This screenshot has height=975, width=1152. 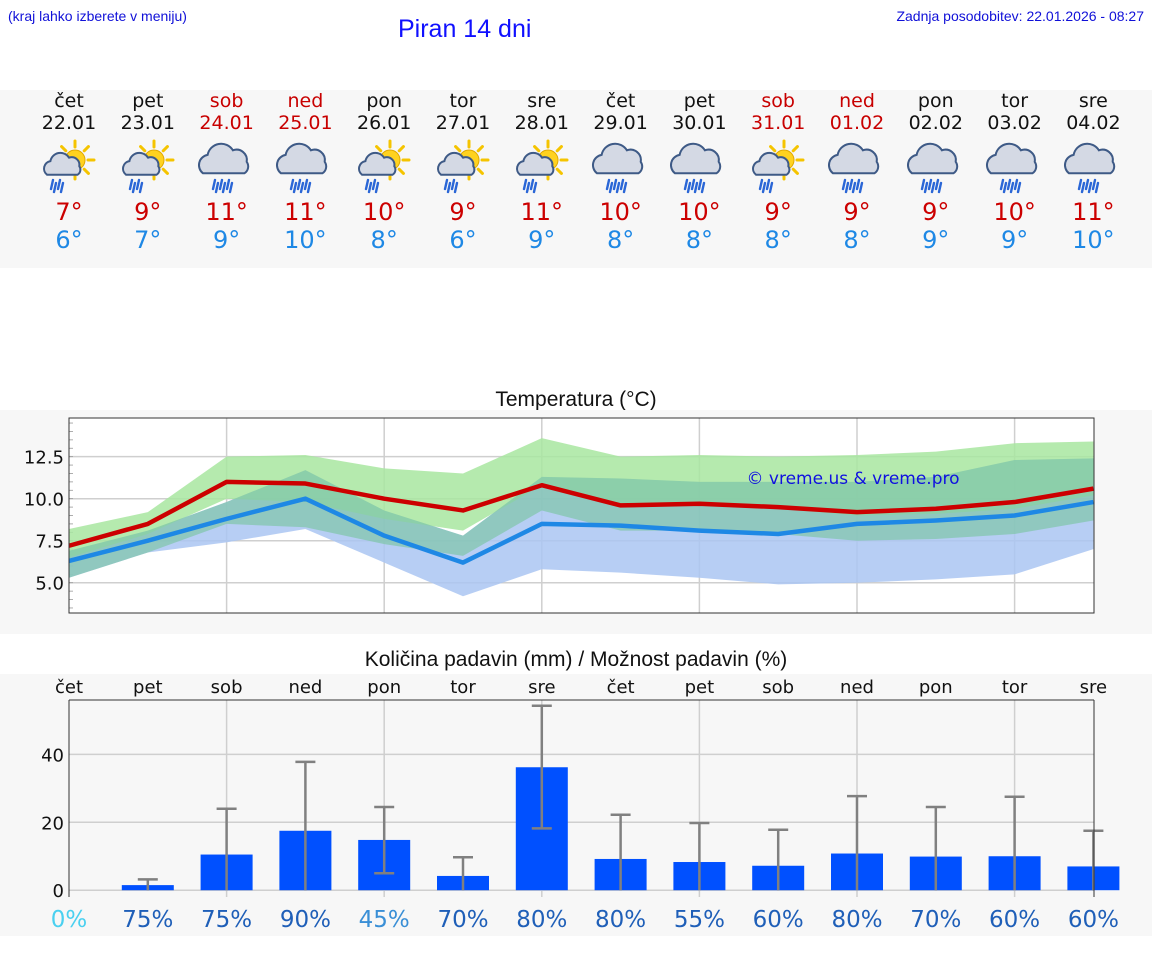 What do you see at coordinates (147, 123) in the screenshot?
I see `day-date: 23.01` at bounding box center [147, 123].